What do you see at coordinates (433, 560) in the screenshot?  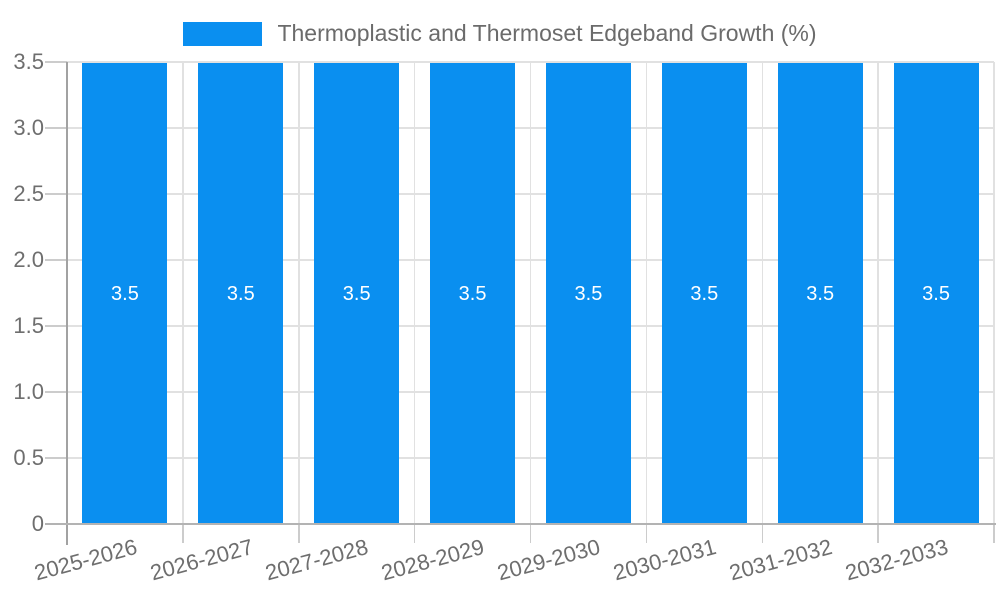 I see `x-axis-tick-label: 2028-2029` at bounding box center [433, 560].